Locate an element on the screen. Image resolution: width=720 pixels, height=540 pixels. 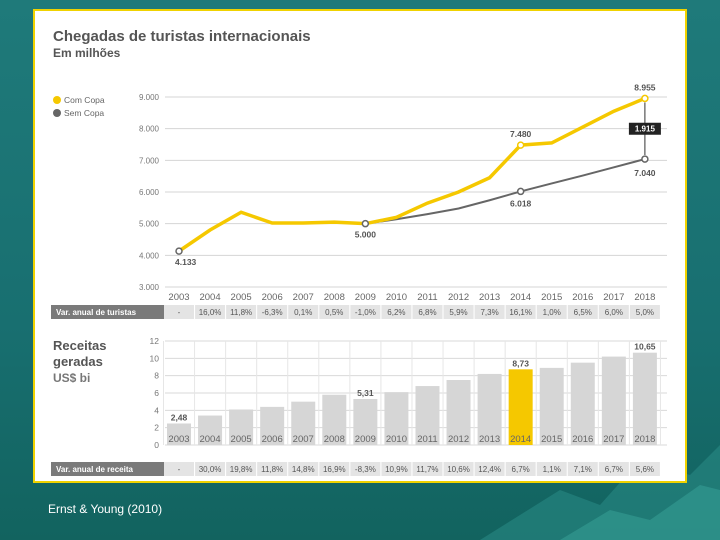
line-y-tick-label: 8.000 is located at coordinates (149, 129).